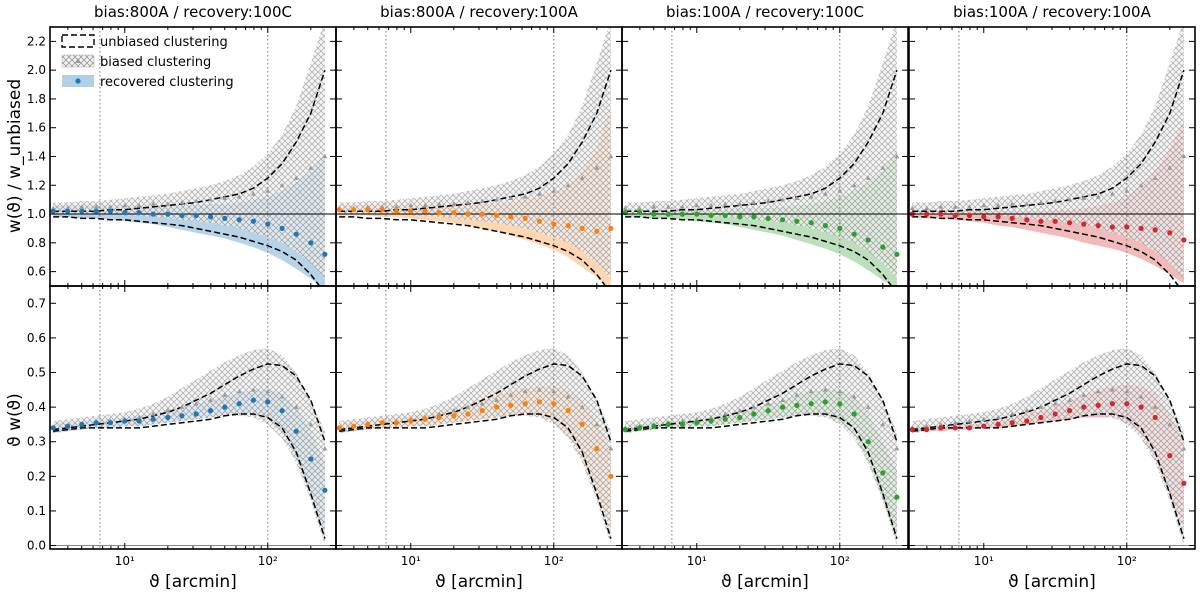 The width and height of the screenshot is (1200, 596). Describe the element at coordinates (36, 70) in the screenshot. I see `y-tick-label: 2.0` at that location.